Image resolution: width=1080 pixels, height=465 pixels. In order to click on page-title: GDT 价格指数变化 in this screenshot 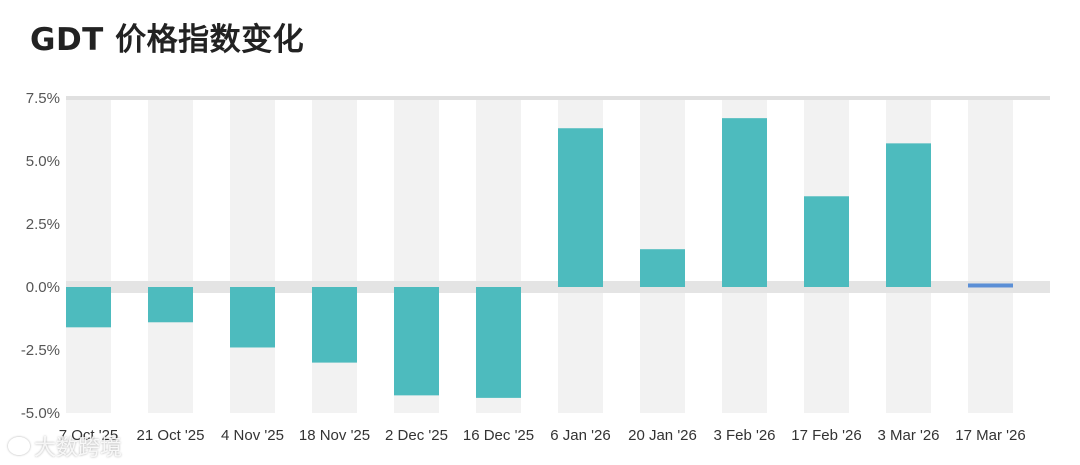, I will do `click(167, 40)`.